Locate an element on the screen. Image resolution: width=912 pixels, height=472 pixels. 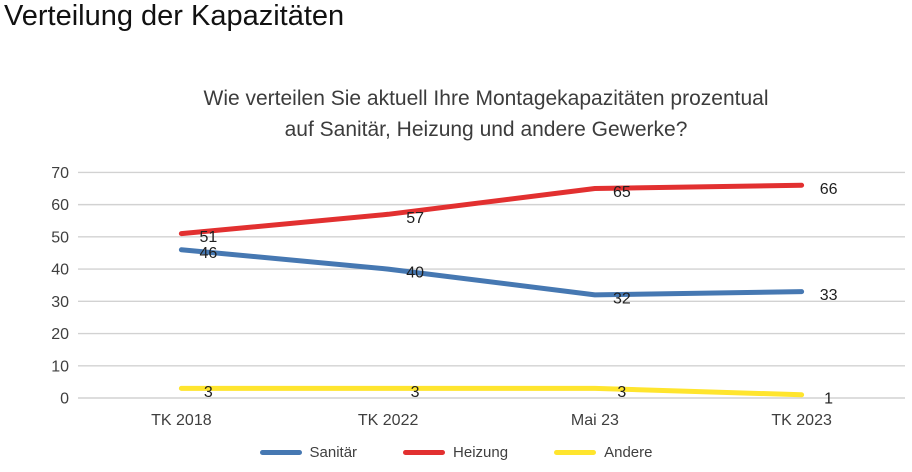
x-category-label: Mai 23 is located at coordinates (595, 420).